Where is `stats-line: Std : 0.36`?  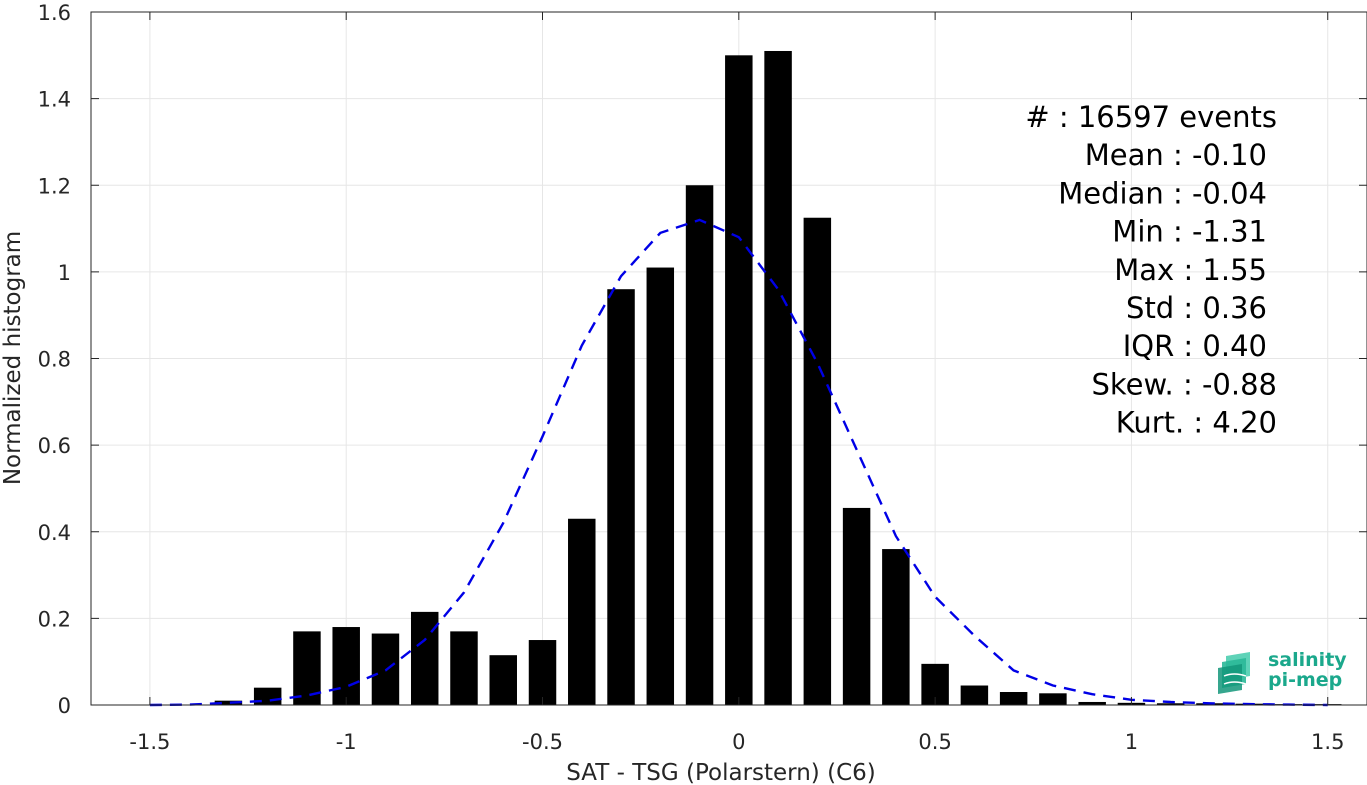 stats-line: Std : 0.36 is located at coordinates (1196, 308).